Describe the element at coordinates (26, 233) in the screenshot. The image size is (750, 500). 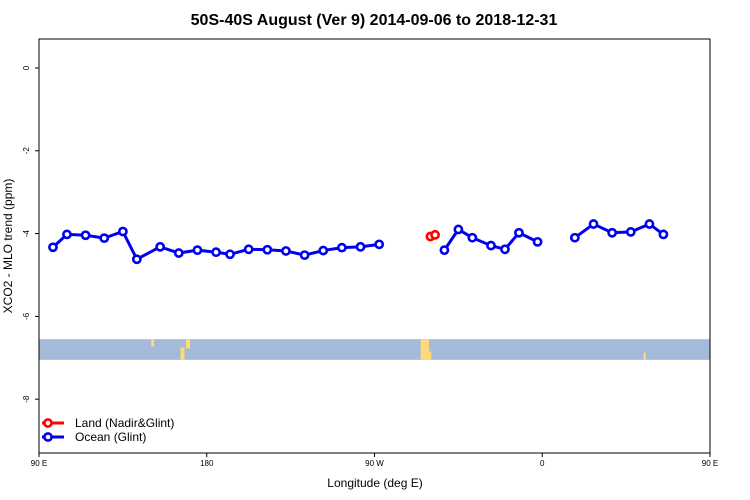
I see `y-tick-label: -4` at that location.